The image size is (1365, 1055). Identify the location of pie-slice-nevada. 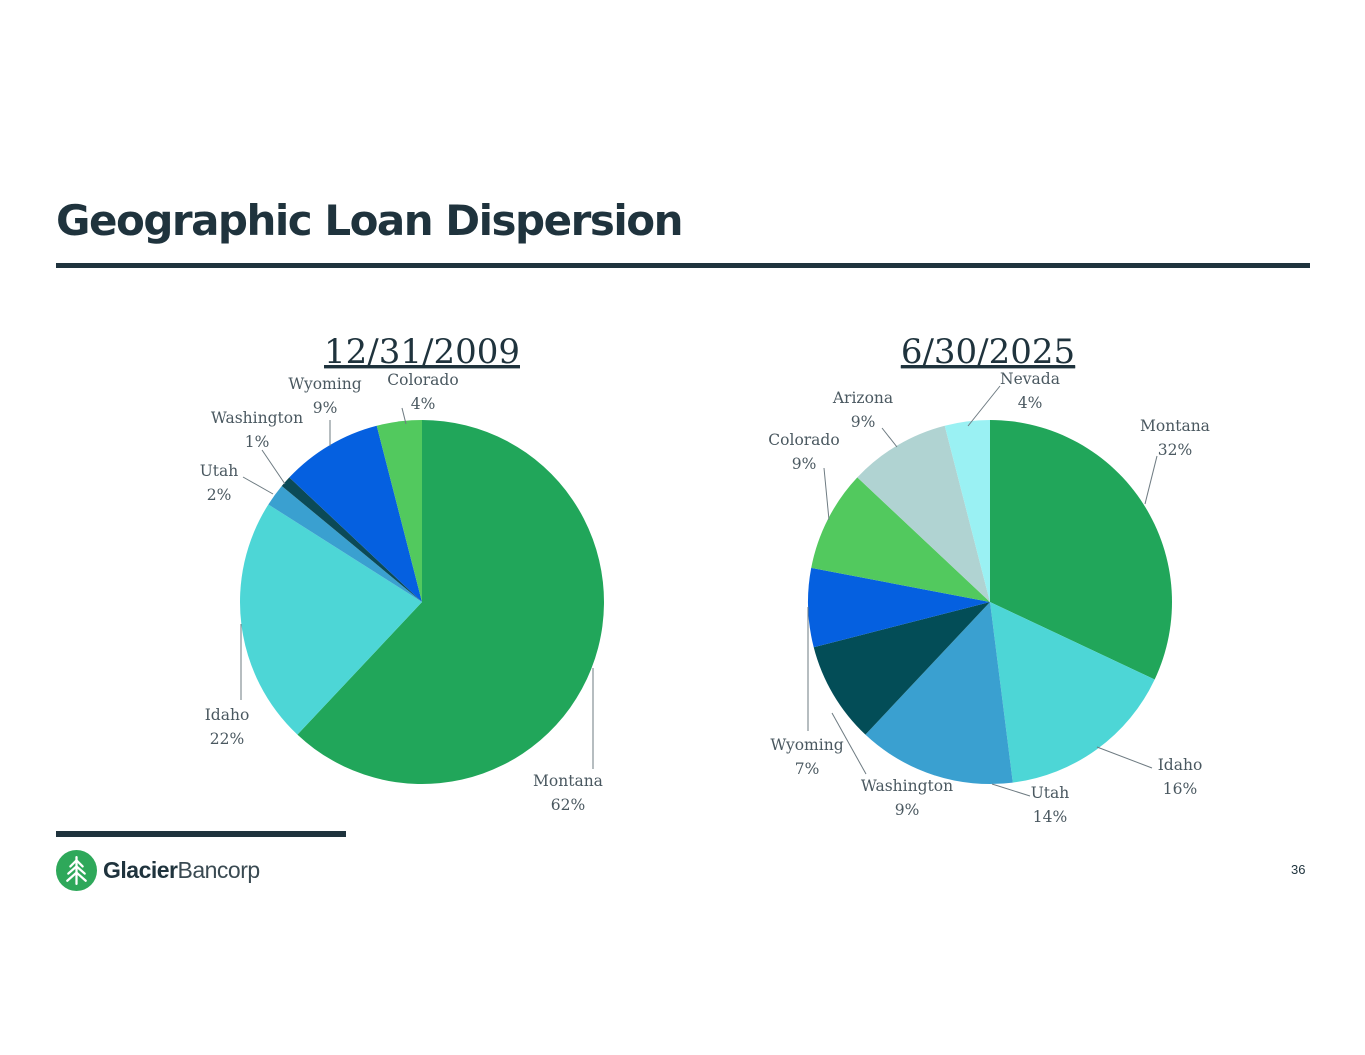
(967, 511).